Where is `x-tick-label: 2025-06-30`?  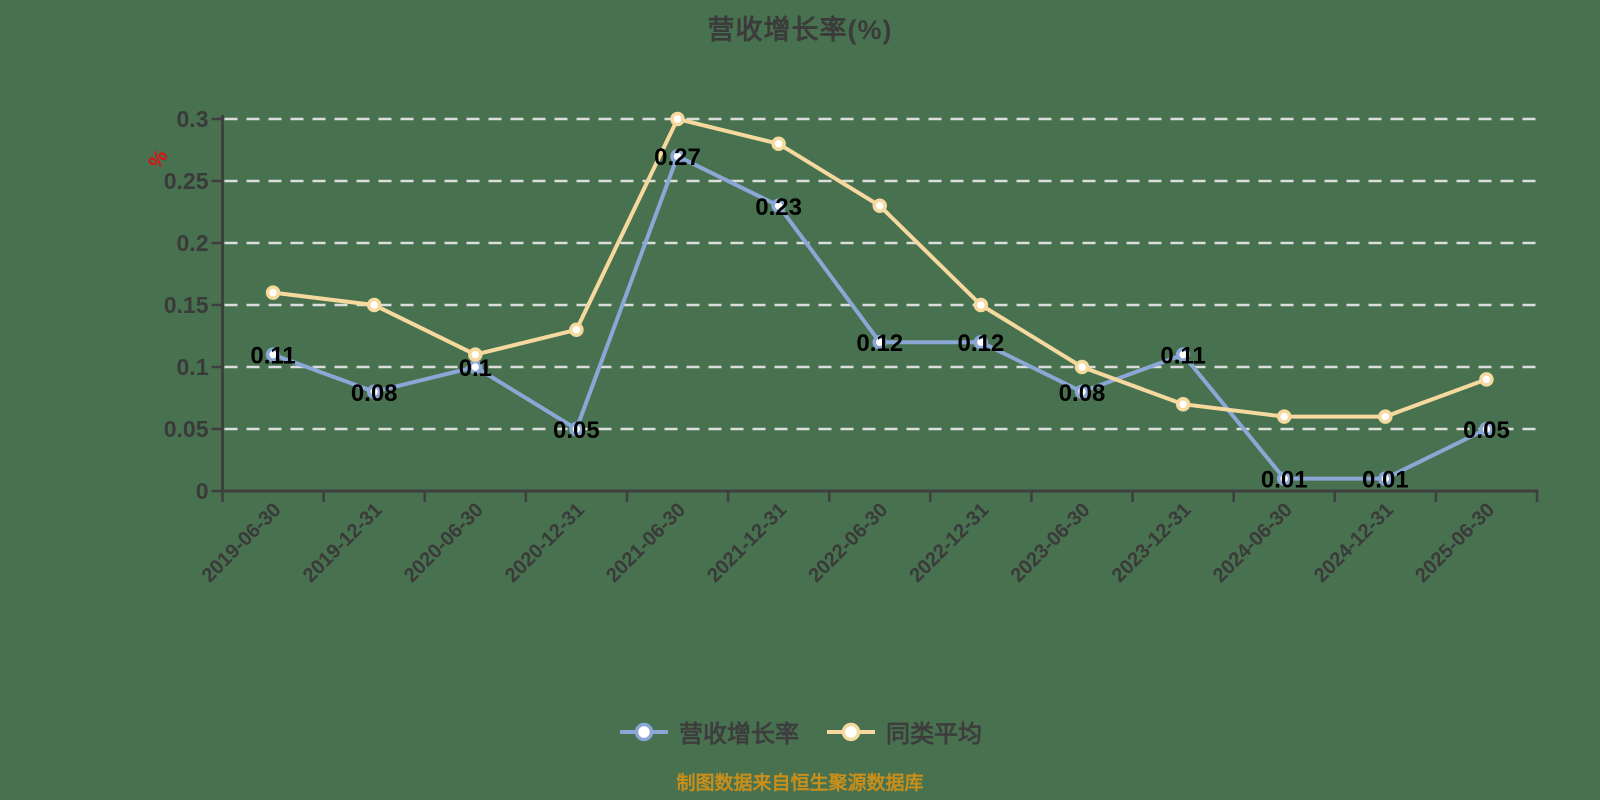 x-tick-label: 2025-06-30 is located at coordinates (1455, 543).